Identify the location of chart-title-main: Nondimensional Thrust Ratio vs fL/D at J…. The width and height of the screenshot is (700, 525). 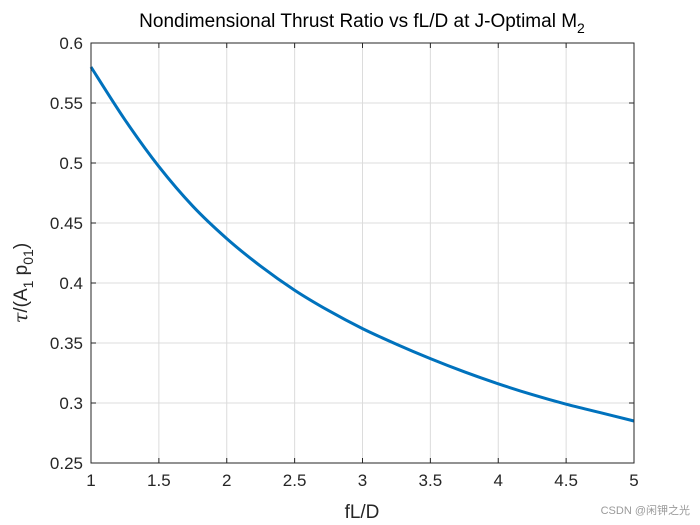
(358, 21).